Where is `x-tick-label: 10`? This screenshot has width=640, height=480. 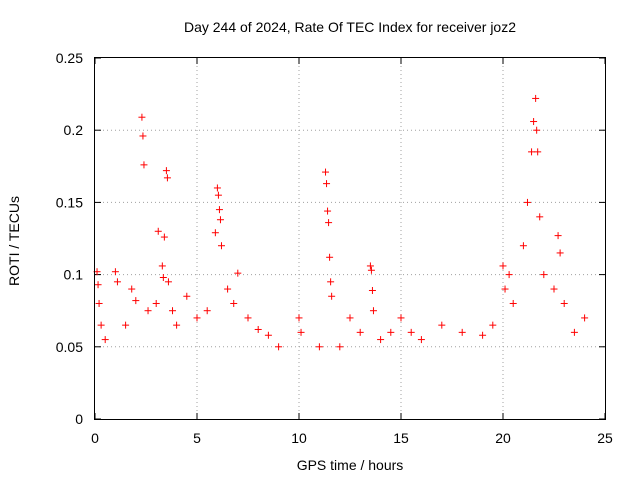 x-tick-label: 10 is located at coordinates (299, 438).